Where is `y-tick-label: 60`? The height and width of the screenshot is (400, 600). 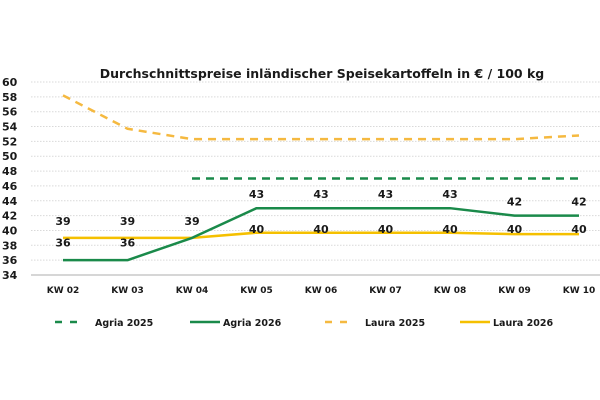
y-tick-label: 60 is located at coordinates (10, 82).